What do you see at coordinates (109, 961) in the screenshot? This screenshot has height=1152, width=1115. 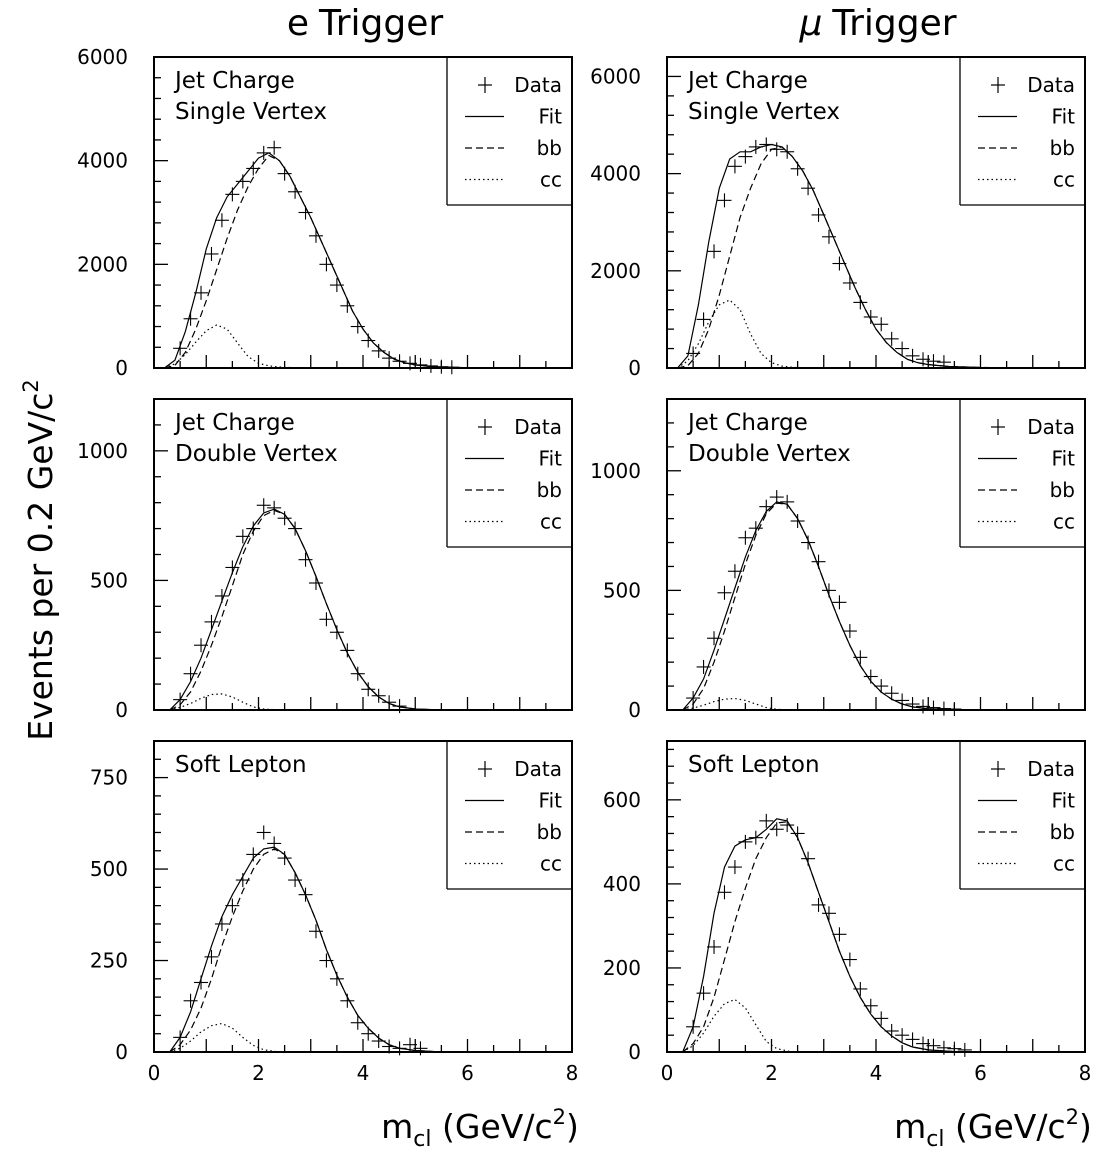 I see `y-tick-label: 250` at bounding box center [109, 961].